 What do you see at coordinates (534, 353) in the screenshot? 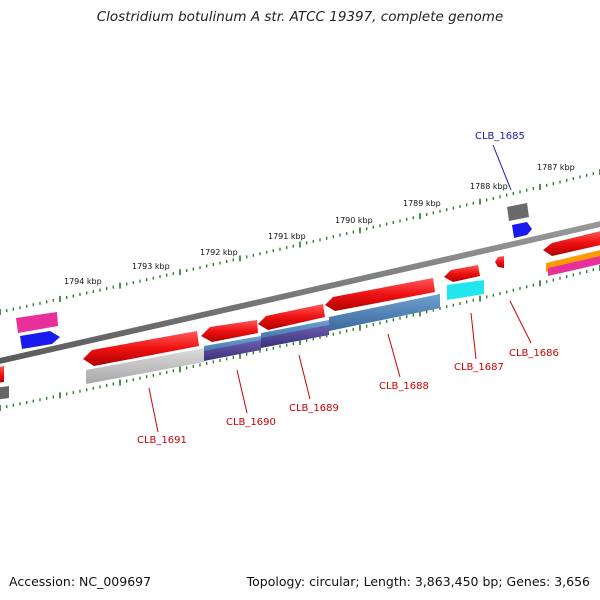
I see `gene-label-clb-1686: CLB_1686` at bounding box center [534, 353].